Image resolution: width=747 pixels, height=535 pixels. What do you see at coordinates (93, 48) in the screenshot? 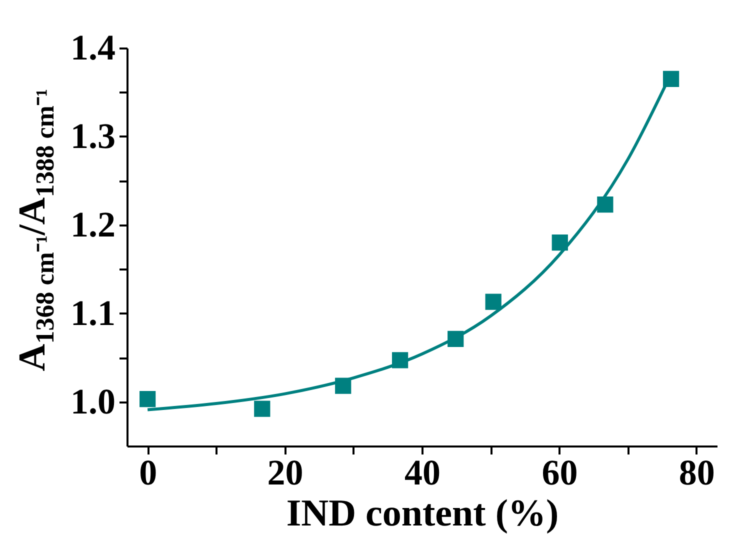
I see `y-tick-label: 1.4` at bounding box center [93, 48].